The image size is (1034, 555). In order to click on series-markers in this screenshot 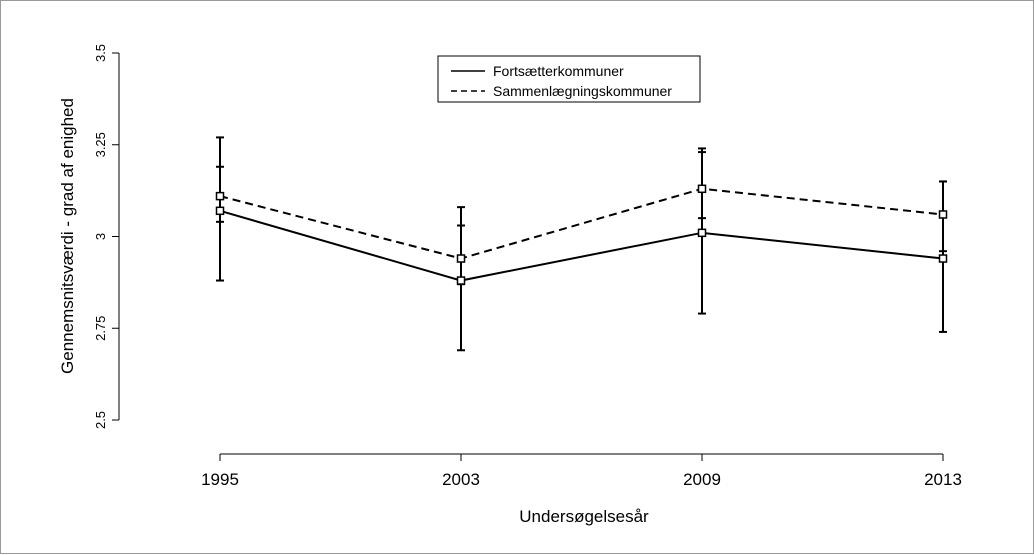, I will do `click(581, 234)`.